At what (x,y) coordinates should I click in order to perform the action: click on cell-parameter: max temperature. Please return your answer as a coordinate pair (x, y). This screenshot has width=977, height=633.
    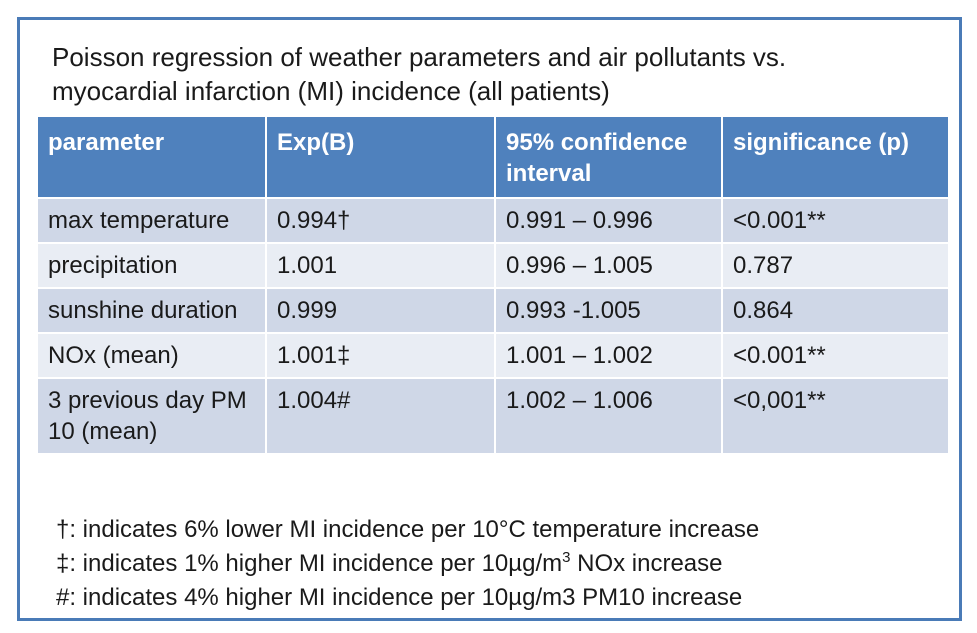
    Looking at the image, I should click on (151, 220).